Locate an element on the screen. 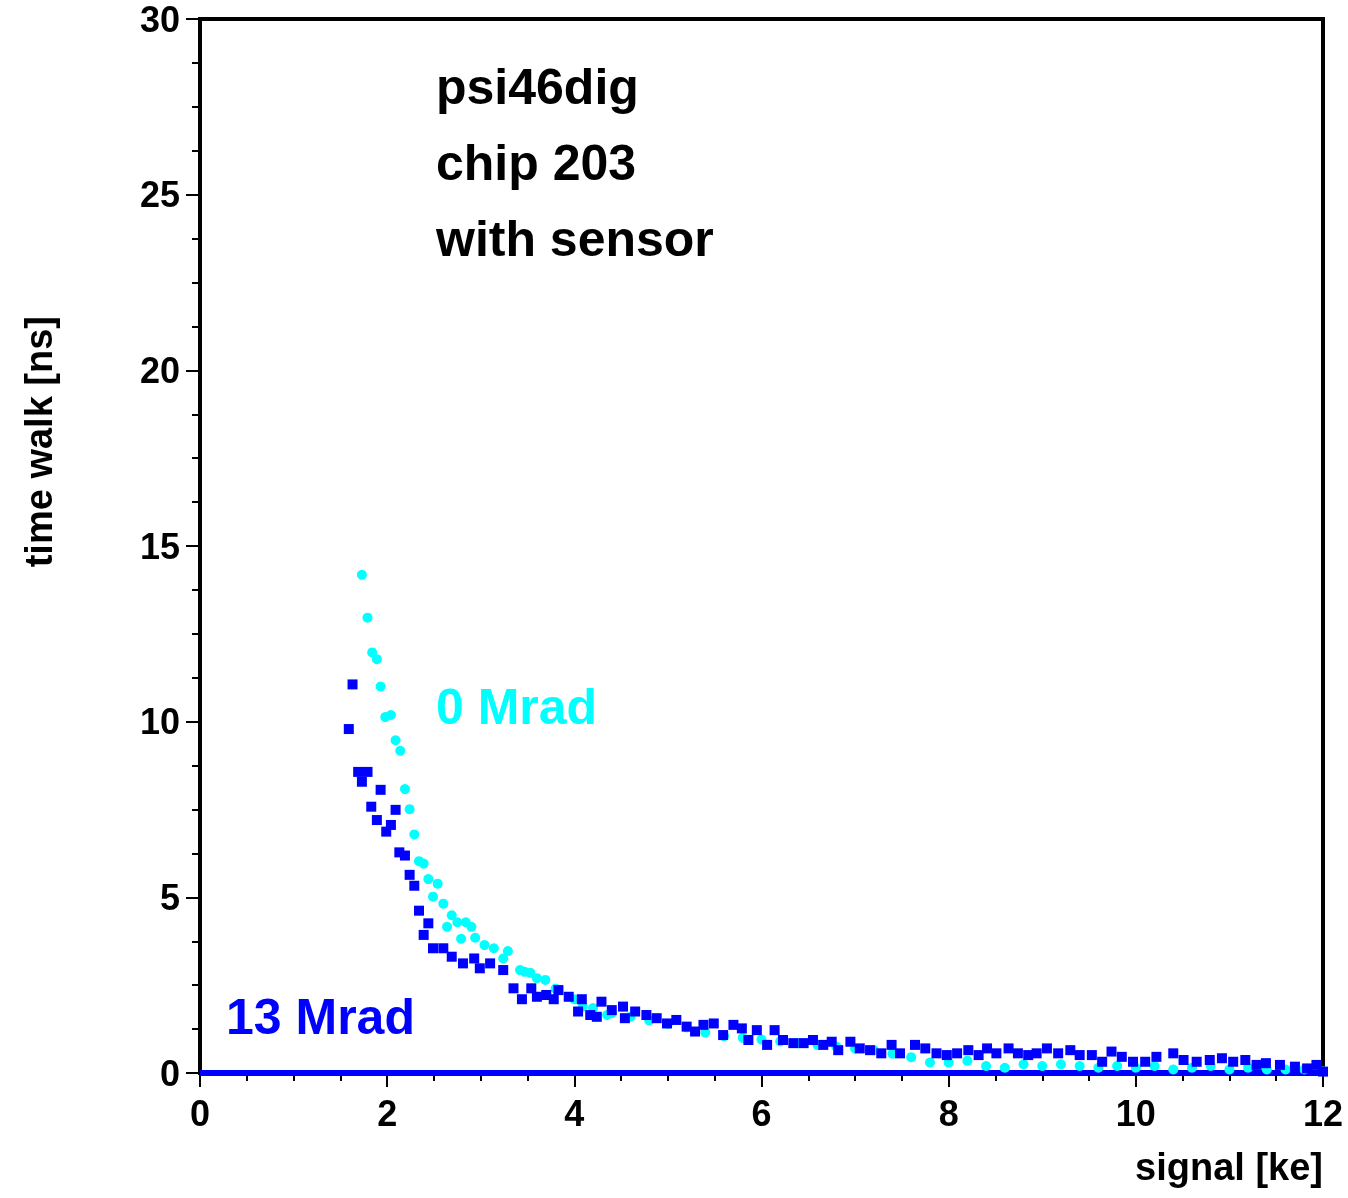  y-tick-label: 15 is located at coordinates (159, 546).